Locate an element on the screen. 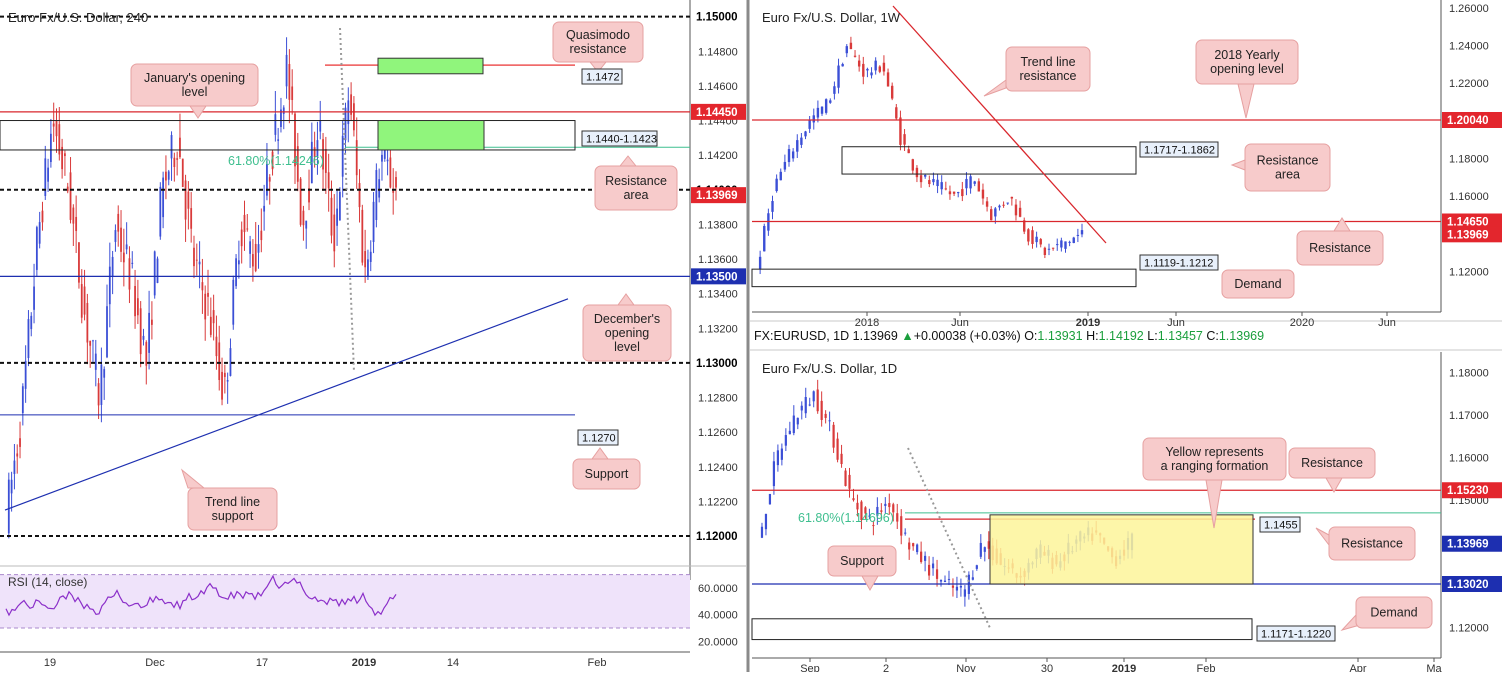 The width and height of the screenshot is (1502, 677). h4-callout-resistance-area-text: Resistance is located at coordinates (636, 181).